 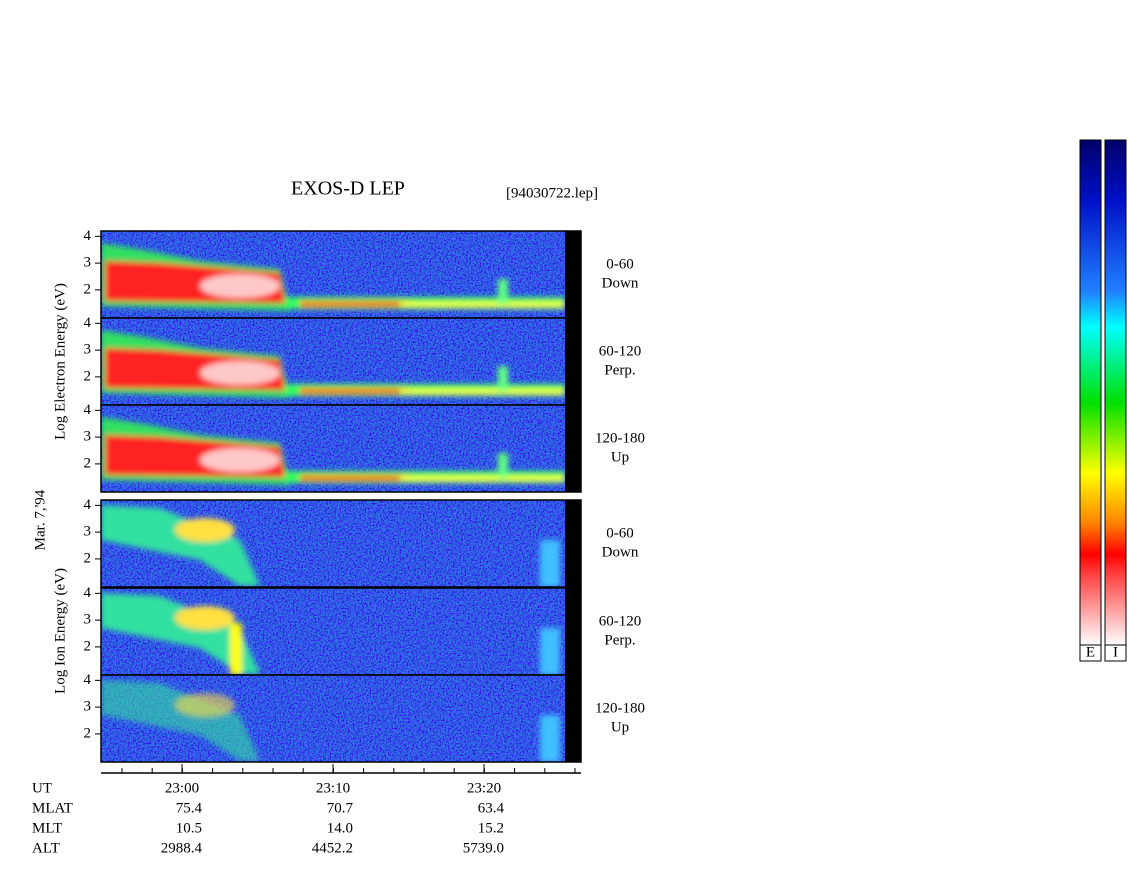 What do you see at coordinates (60, 361) in the screenshot?
I see `y-axis-label: Log Electron Energy (eV)` at bounding box center [60, 361].